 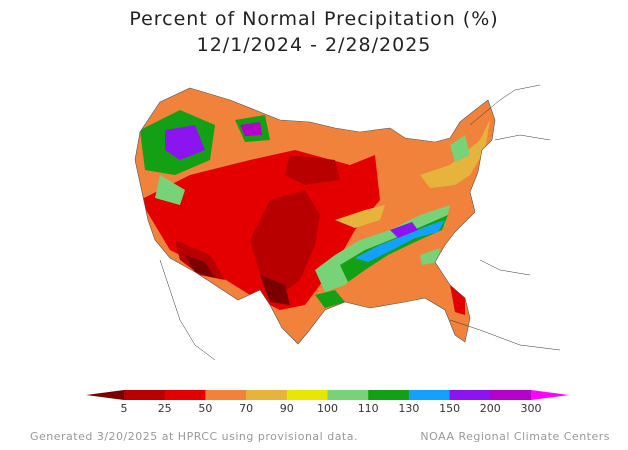 What do you see at coordinates (165, 408) in the screenshot?
I see `legend-tick-label: 25` at bounding box center [165, 408].